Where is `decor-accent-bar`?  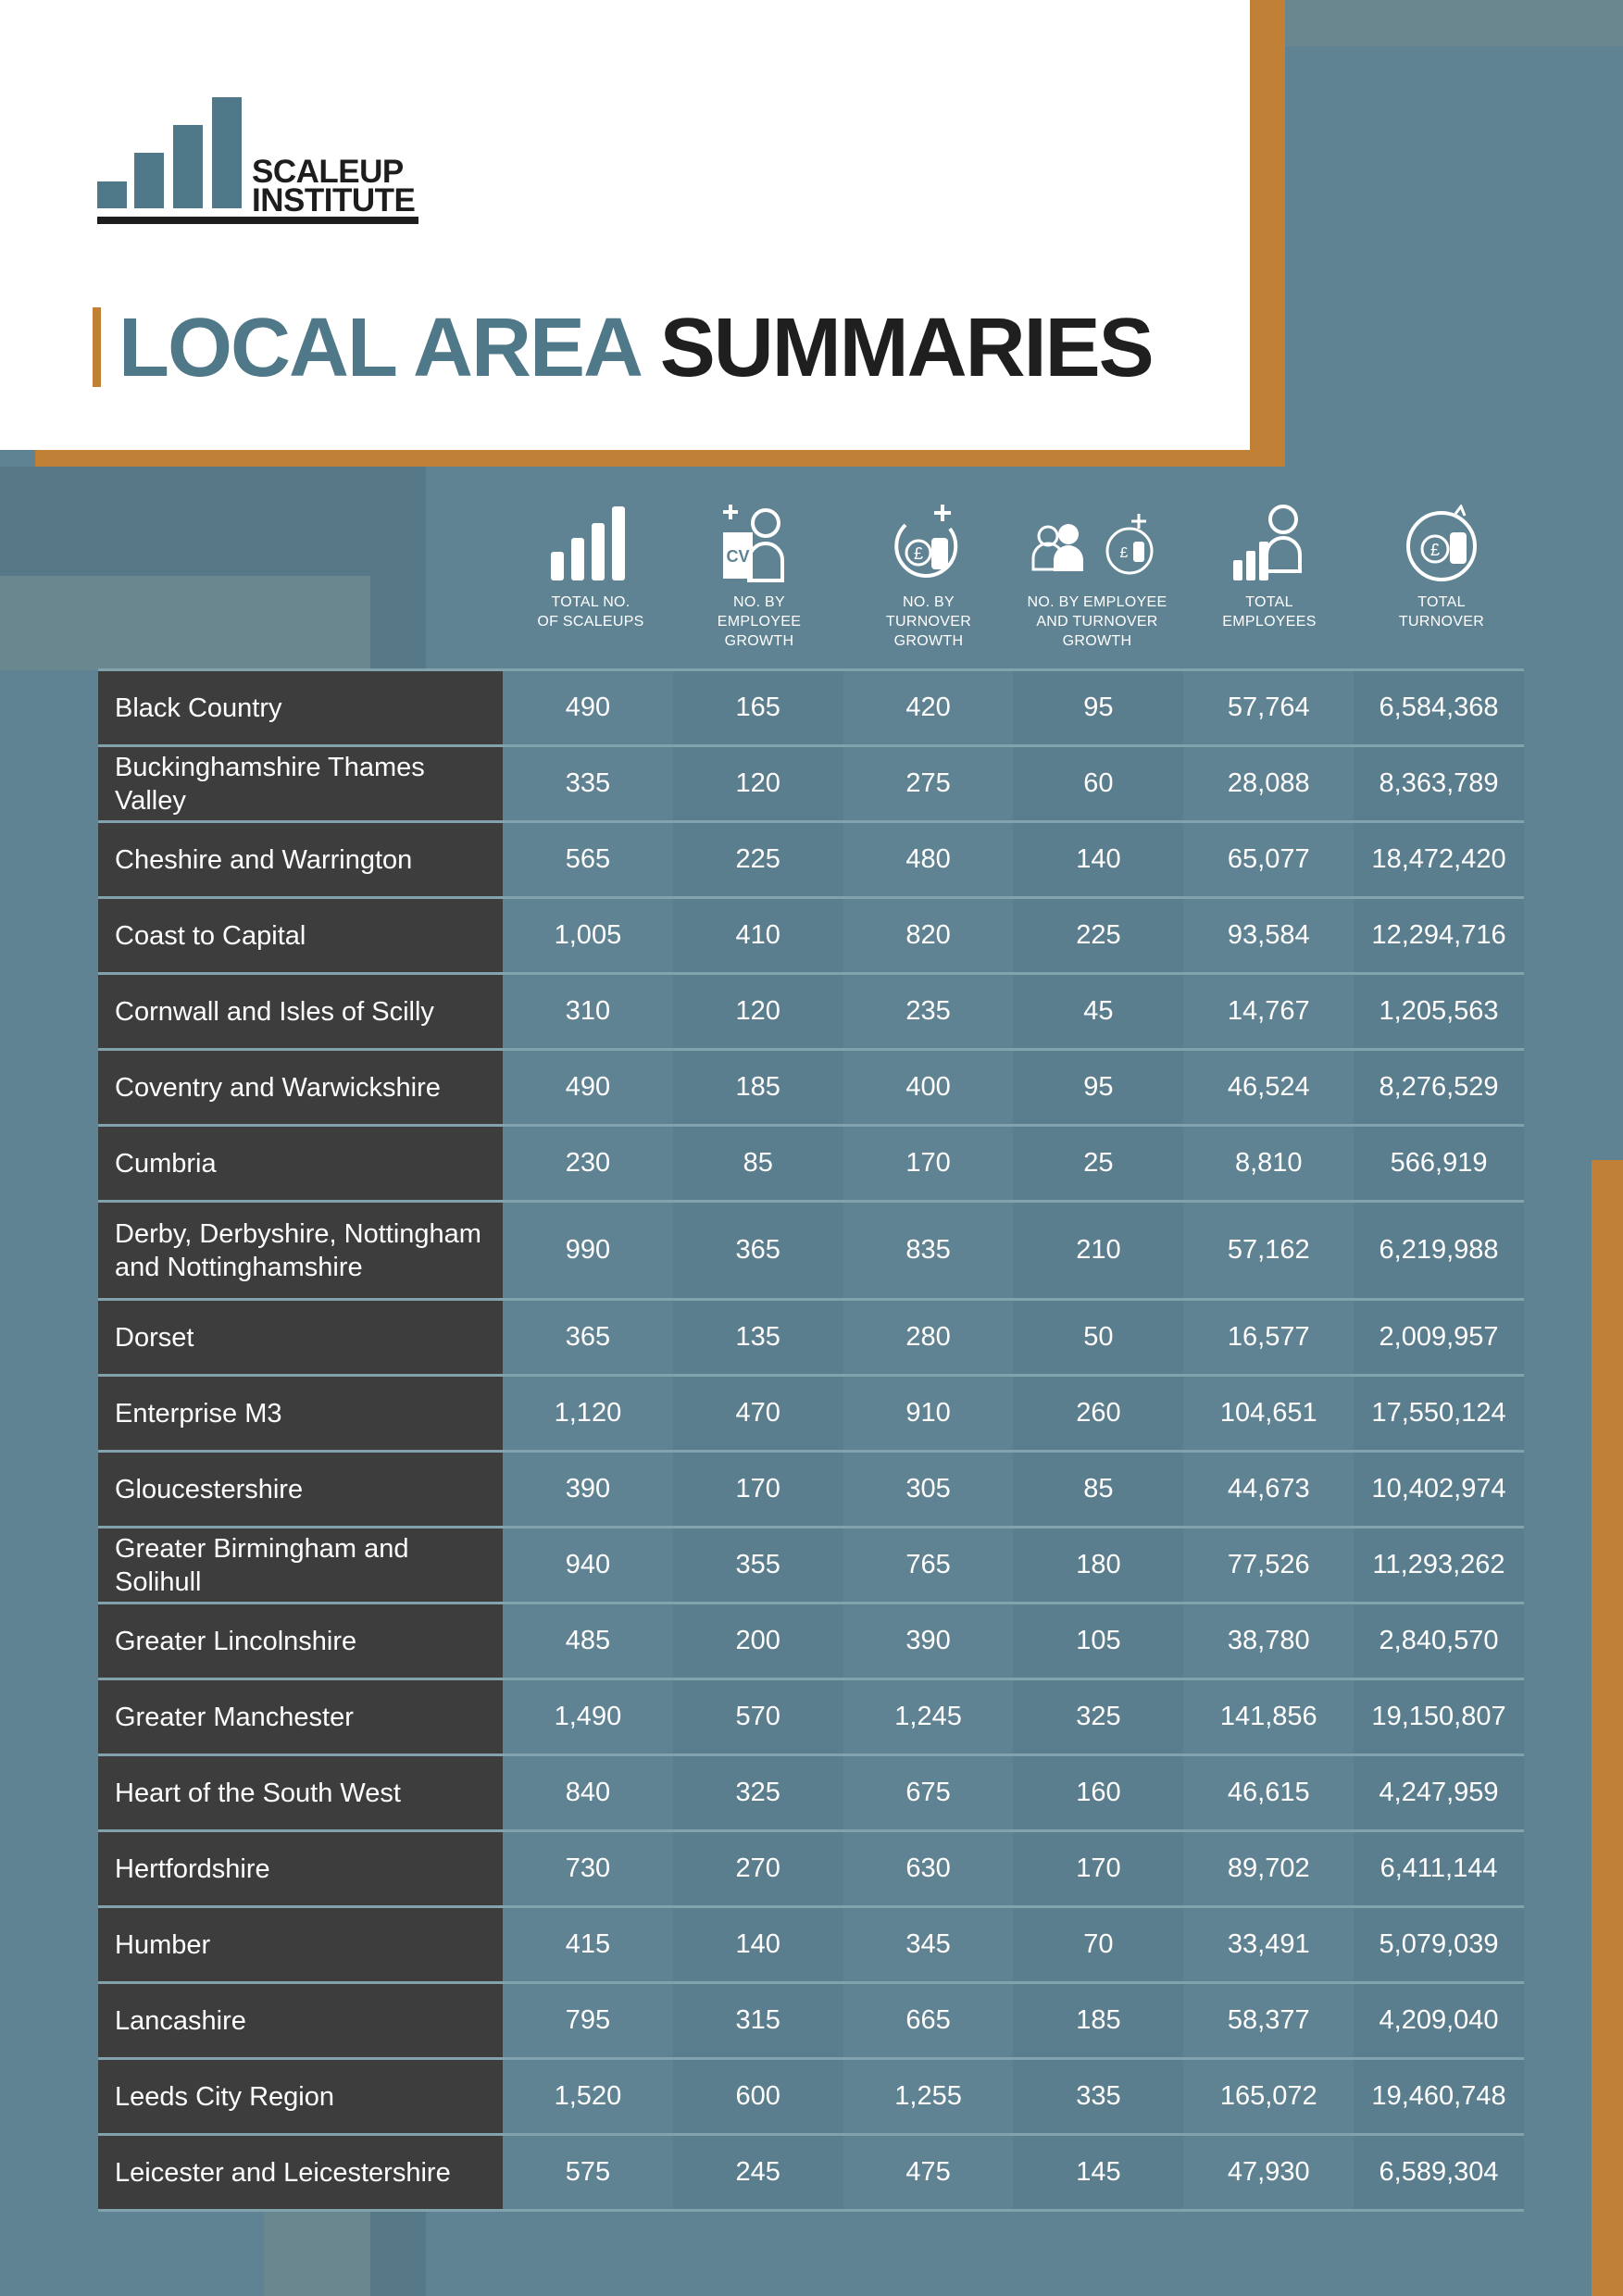
decor-accent-bar is located at coordinates (660, 458).